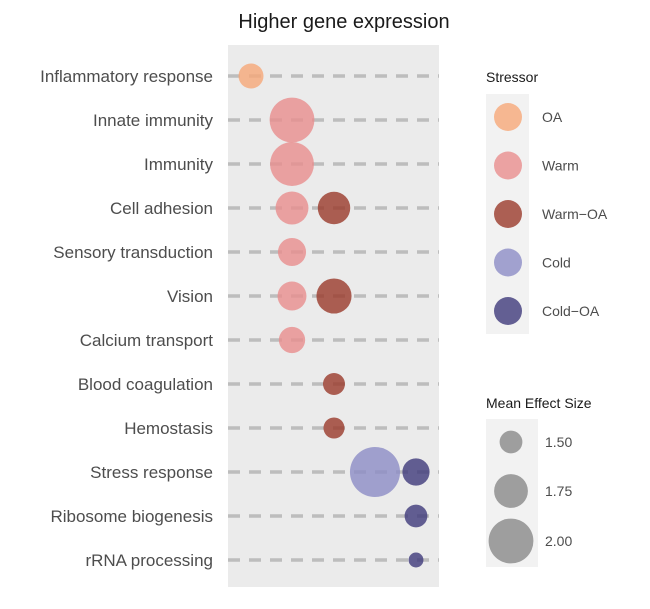  Describe the element at coordinates (512, 77) in the screenshot. I see `stressor-legend-title: Stressor` at that location.